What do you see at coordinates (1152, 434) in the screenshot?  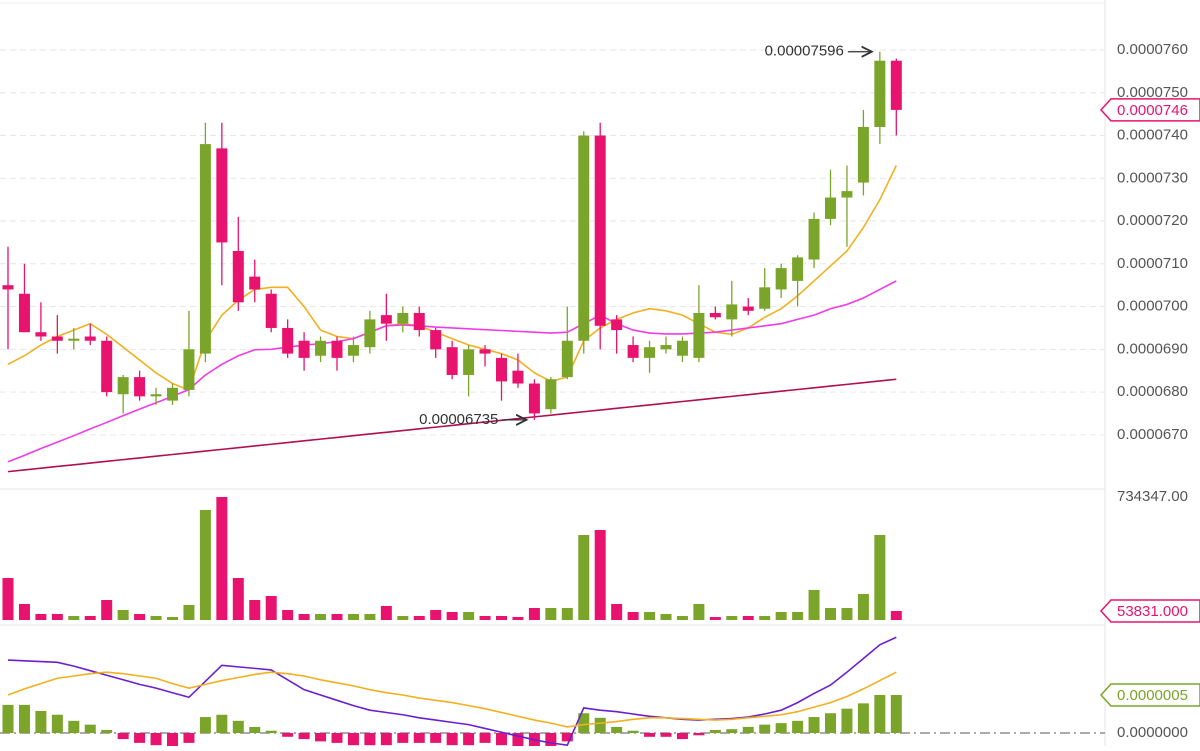 I see `y-tick-label: 0.0000670` at bounding box center [1152, 434].